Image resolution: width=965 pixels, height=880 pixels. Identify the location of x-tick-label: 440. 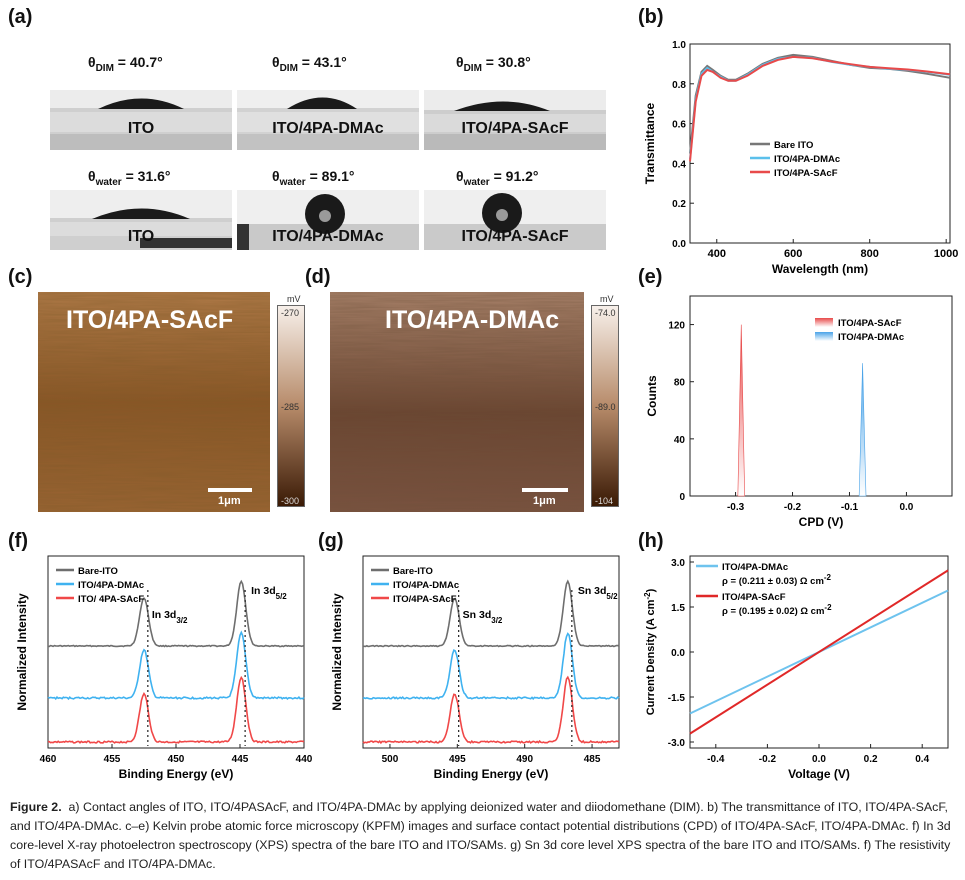
(304, 759).